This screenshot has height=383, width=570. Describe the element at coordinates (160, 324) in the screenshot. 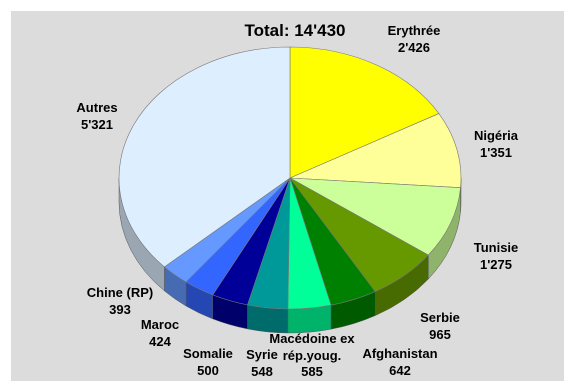

I see `data-label-name-maroc-0: Maroc` at that location.